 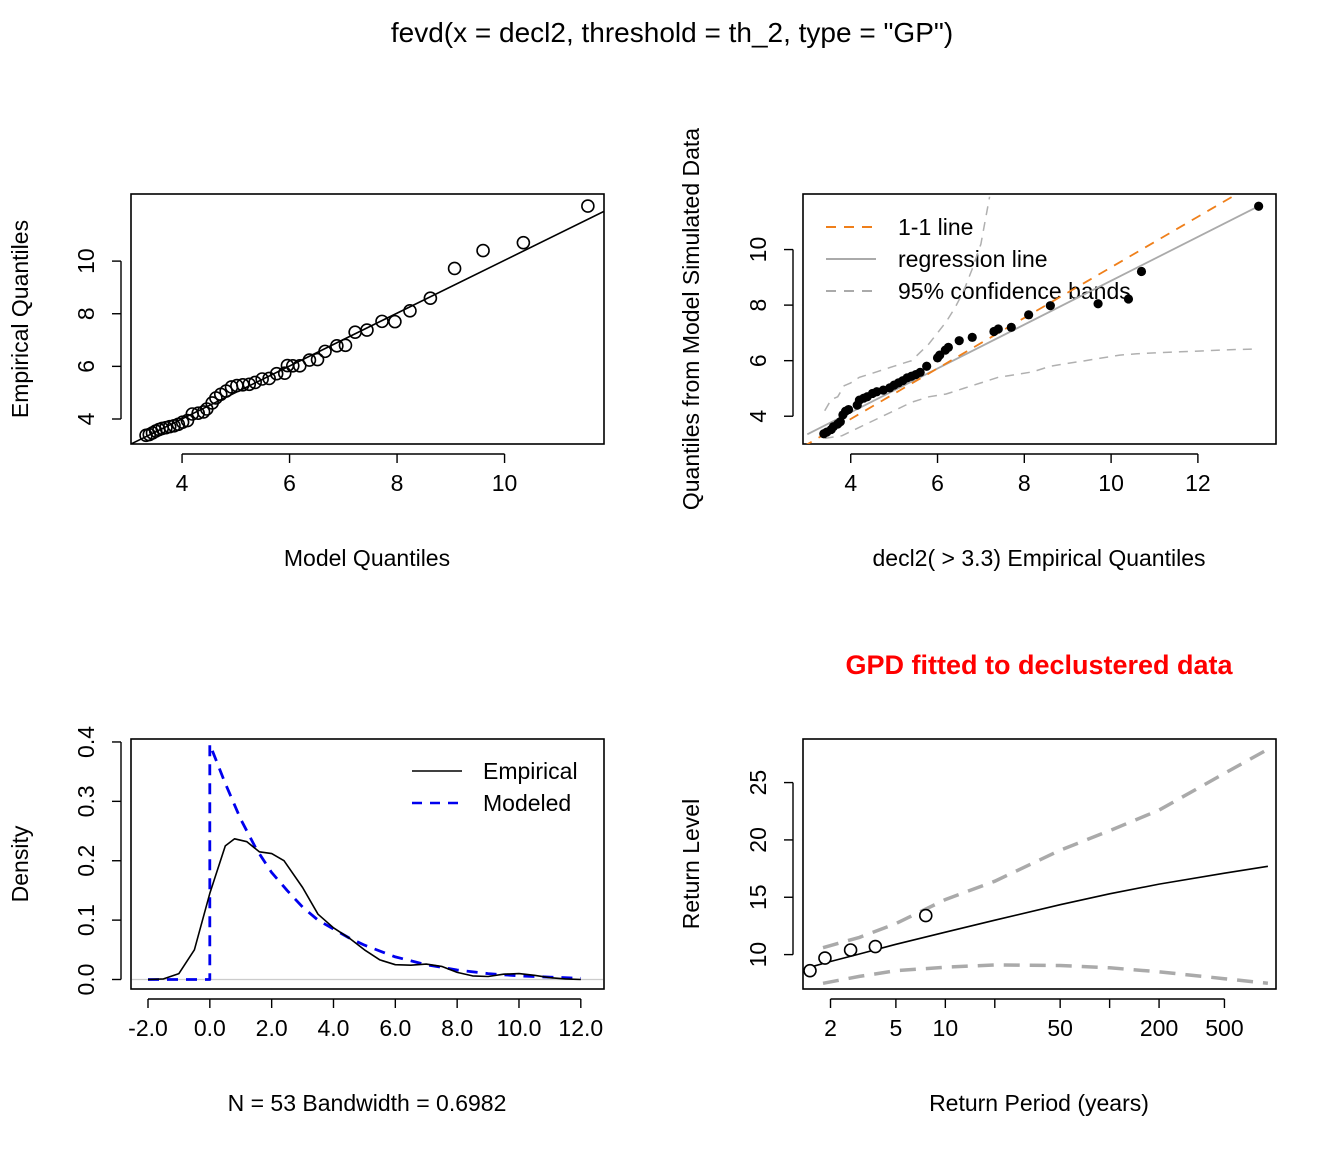 What do you see at coordinates (1038, 558) in the screenshot?
I see `qq-sim-xlabel: decl2( > 3.3) Empirical Quantiles` at bounding box center [1038, 558].